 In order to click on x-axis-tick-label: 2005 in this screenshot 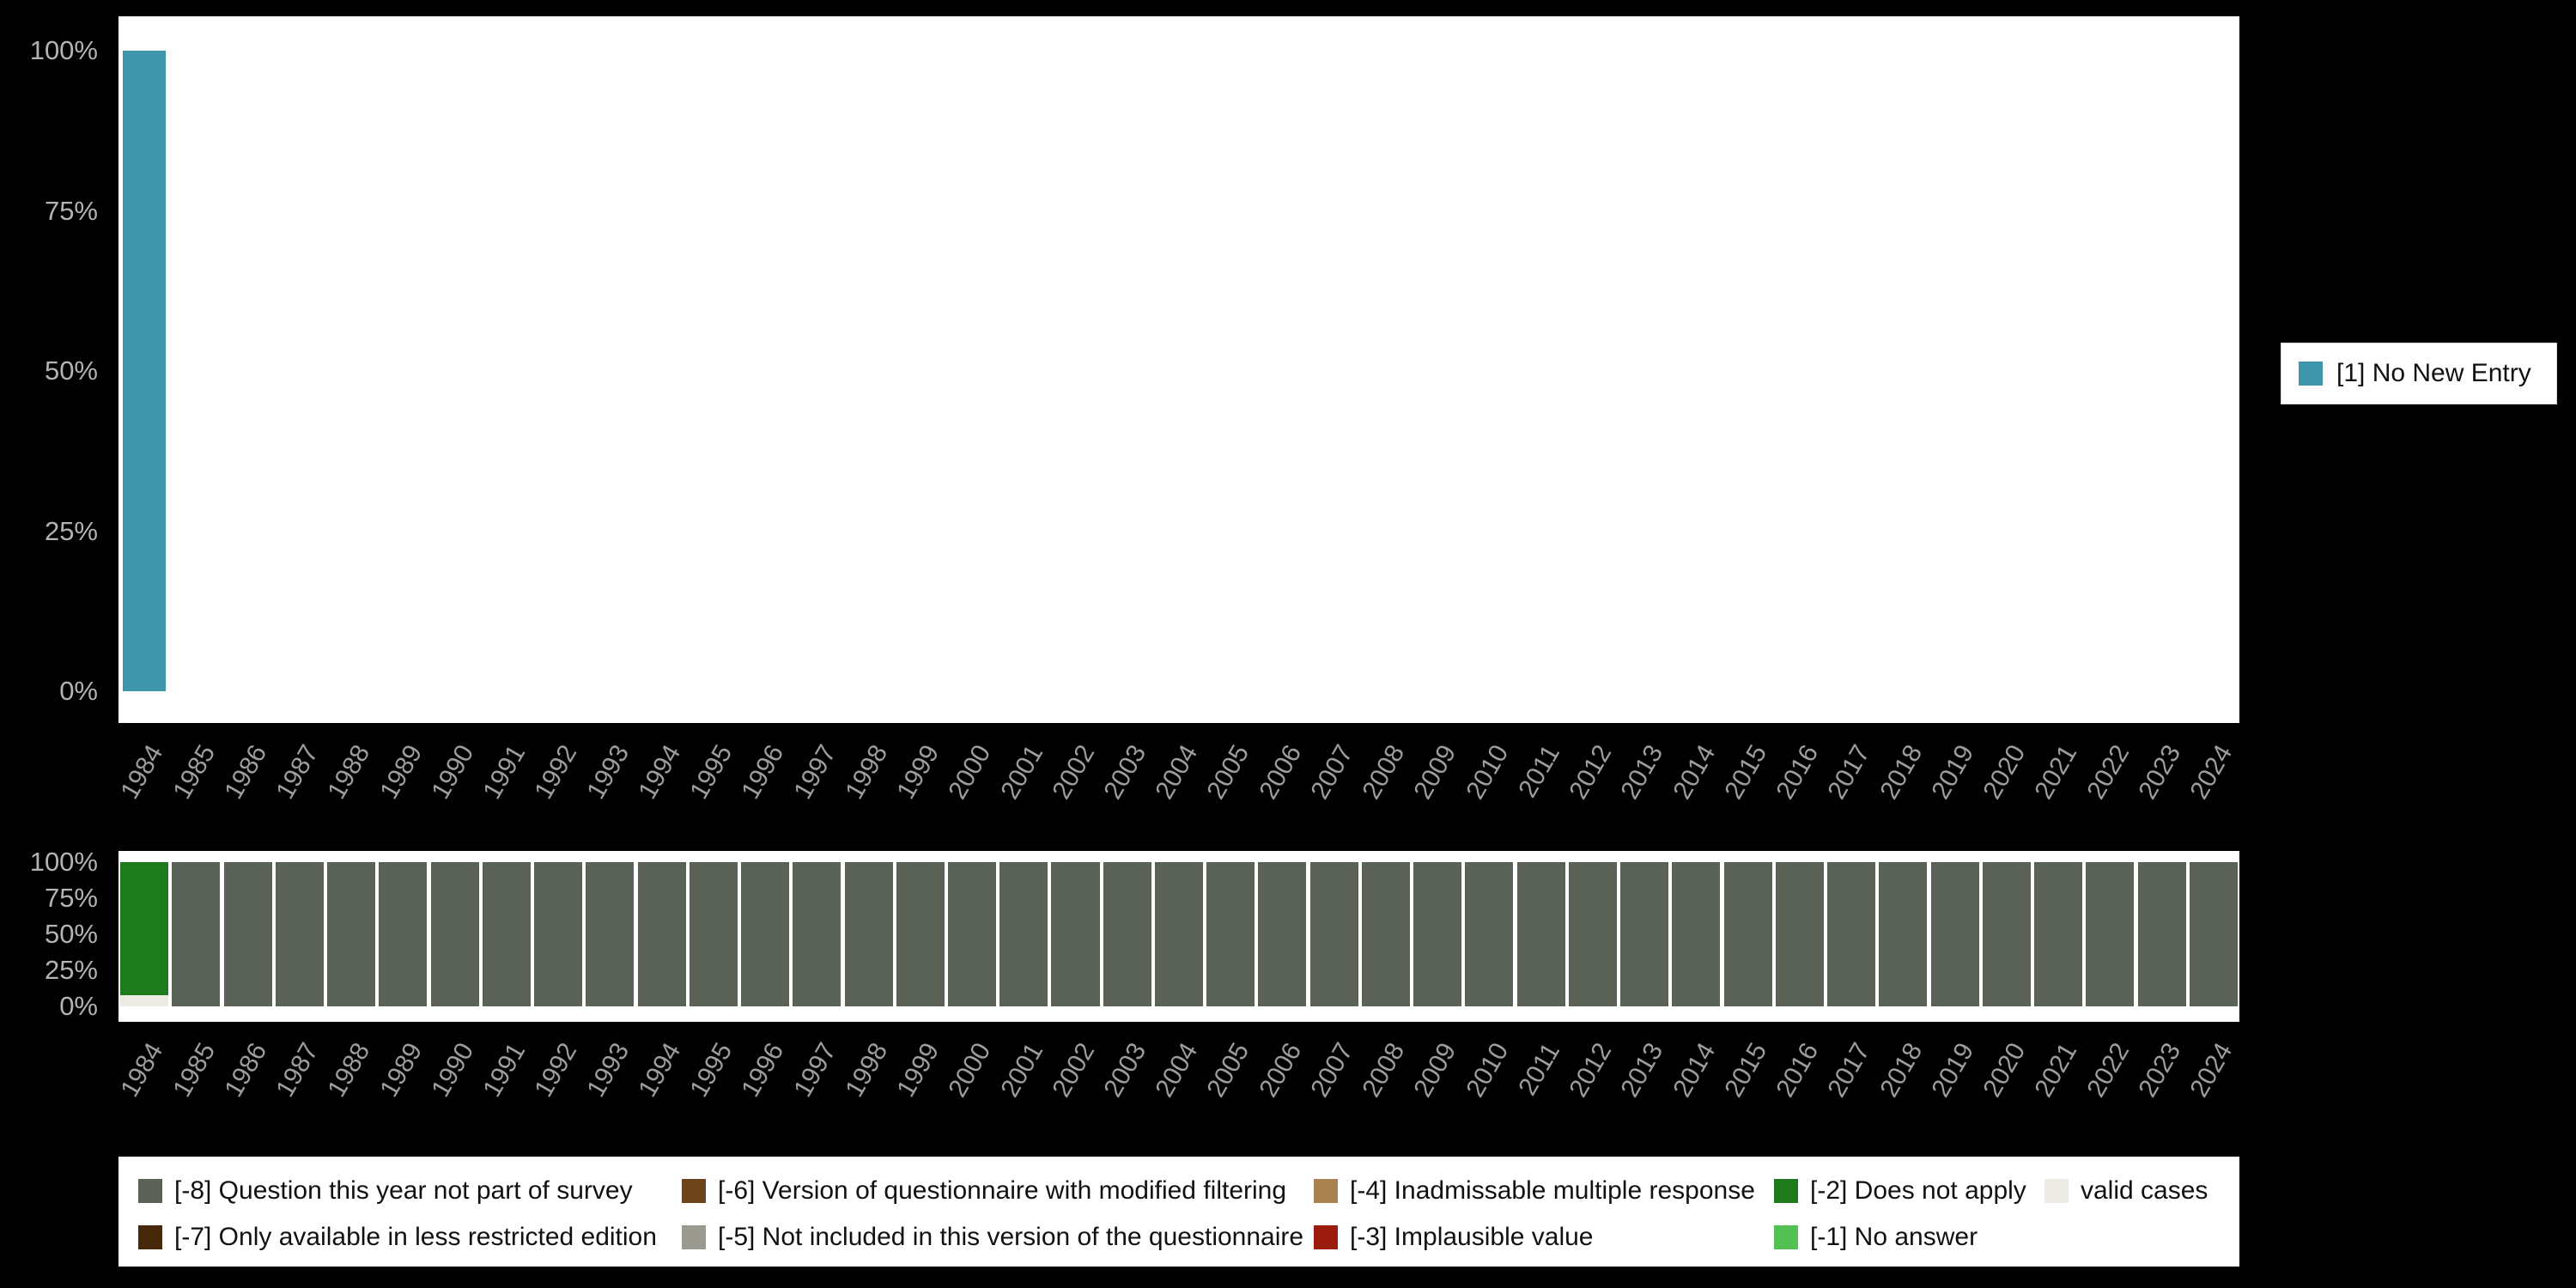, I will do `click(1228, 772)`.